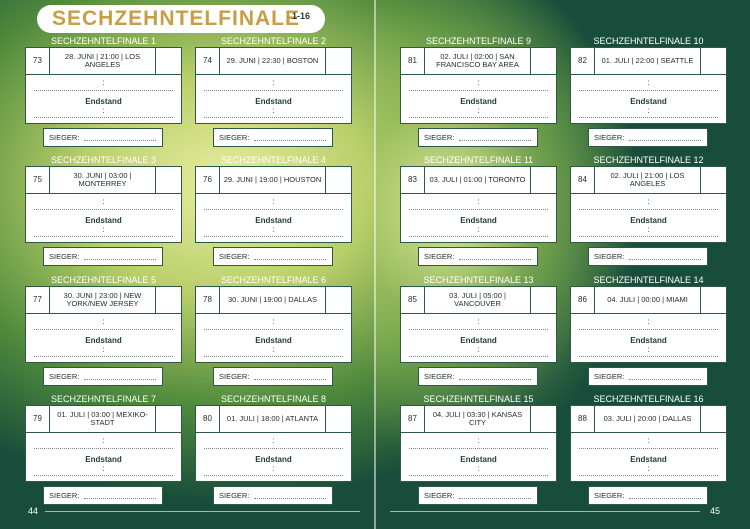 This screenshot has height=529, width=750. What do you see at coordinates (103, 41) in the screenshot?
I see `match-title: SECHZEHNTELFINALE 1` at bounding box center [103, 41].